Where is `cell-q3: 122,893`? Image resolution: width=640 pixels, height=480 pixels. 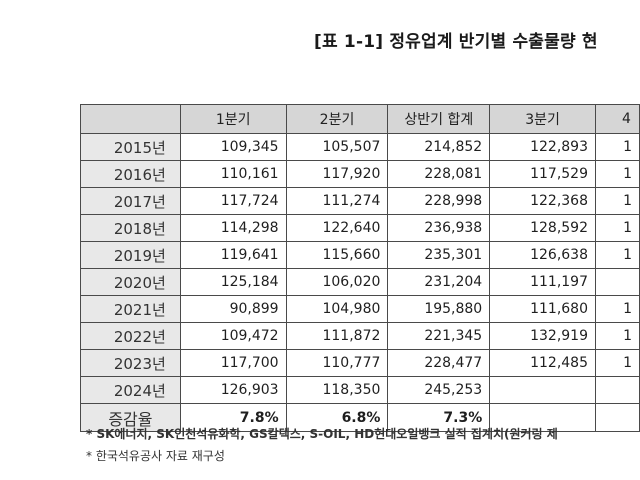
cell-q3: 122,893 is located at coordinates (542, 147).